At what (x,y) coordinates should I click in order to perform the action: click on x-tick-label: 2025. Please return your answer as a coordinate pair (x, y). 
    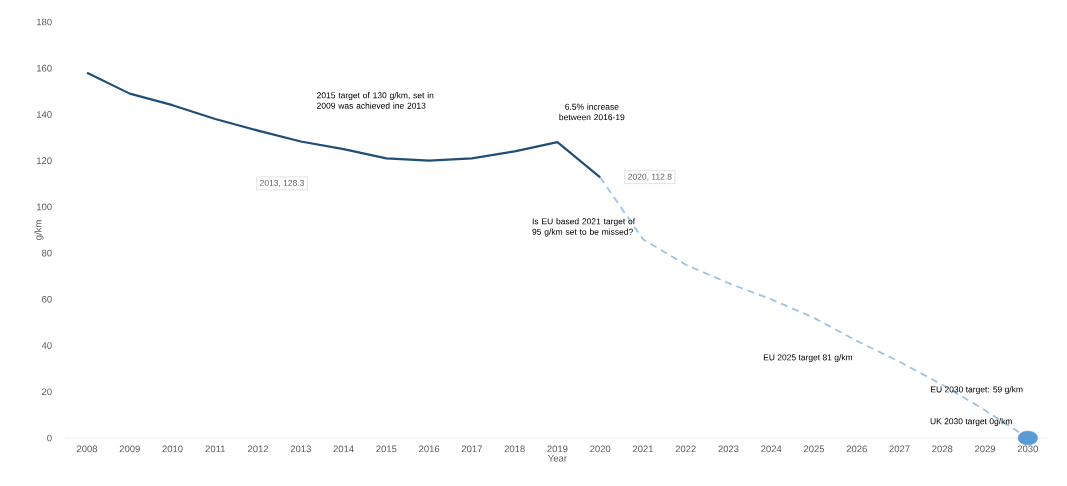
    Looking at the image, I should click on (814, 449).